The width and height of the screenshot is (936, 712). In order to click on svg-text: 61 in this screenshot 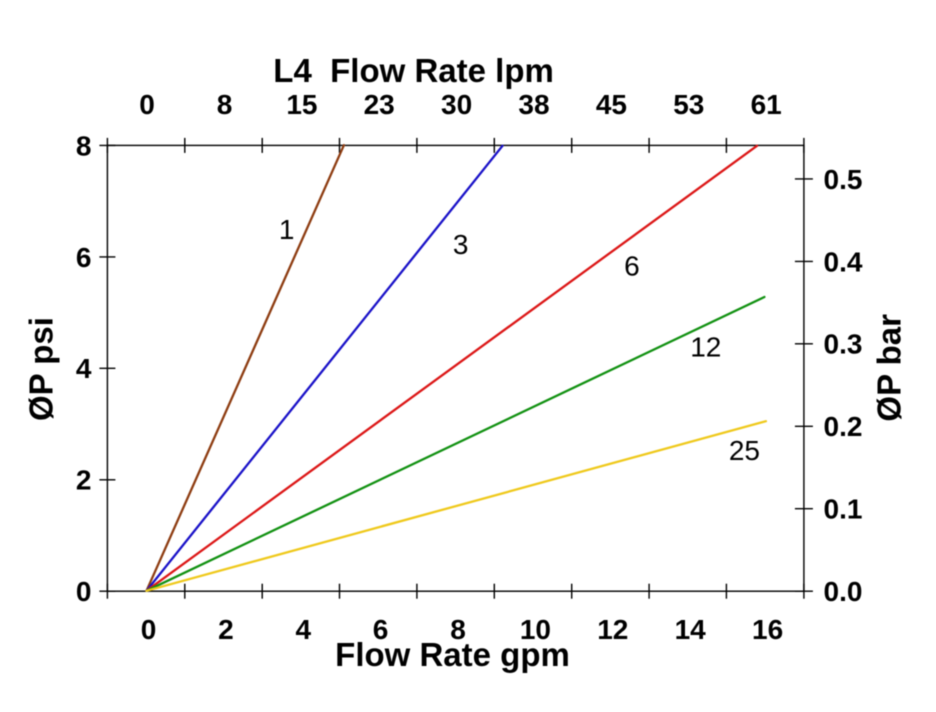, I will do `click(766, 104)`.